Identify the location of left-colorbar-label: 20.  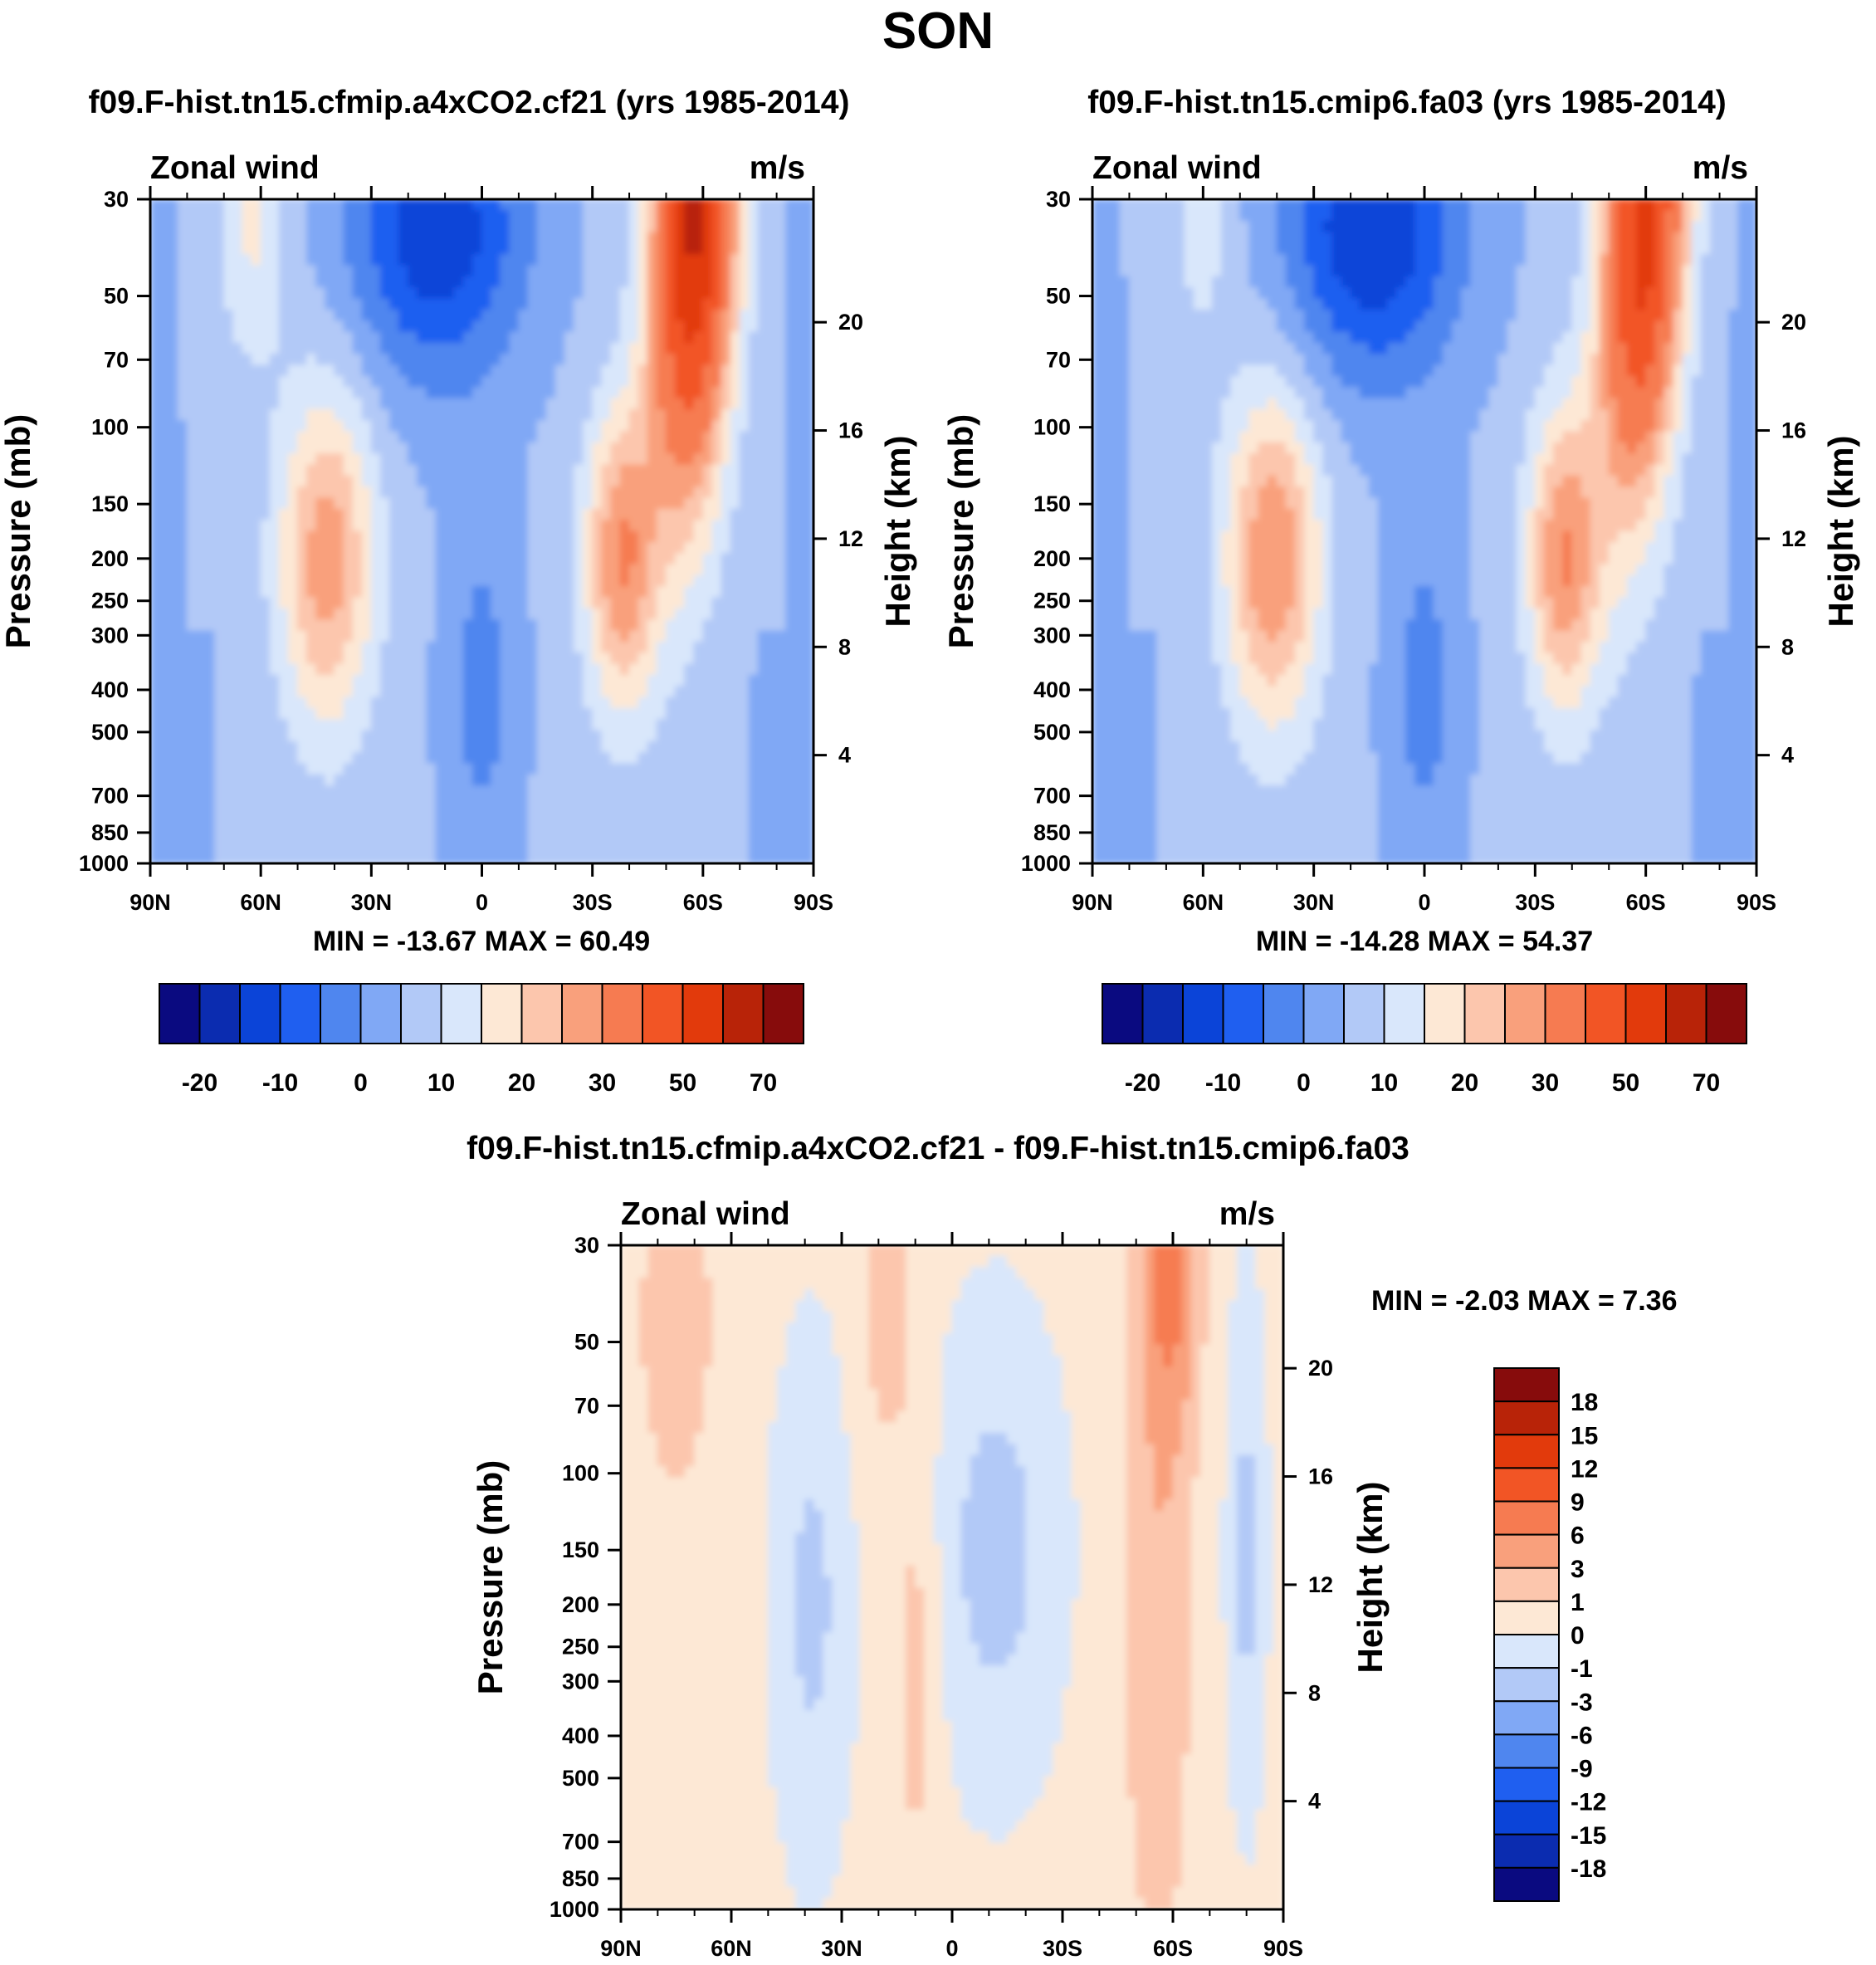
(521, 1083).